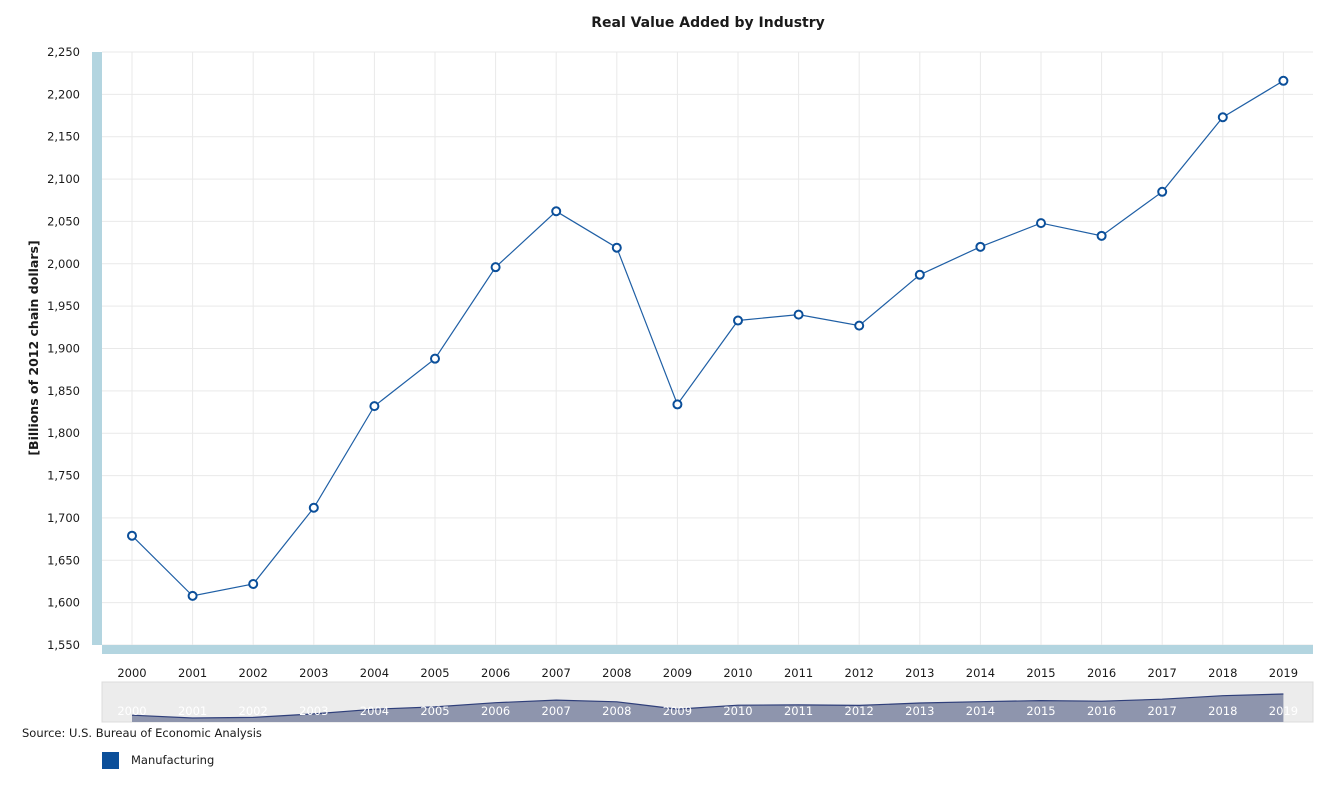 Image resolution: width=1333 pixels, height=798 pixels. I want to click on x-tick-label: 2005, so click(434, 673).